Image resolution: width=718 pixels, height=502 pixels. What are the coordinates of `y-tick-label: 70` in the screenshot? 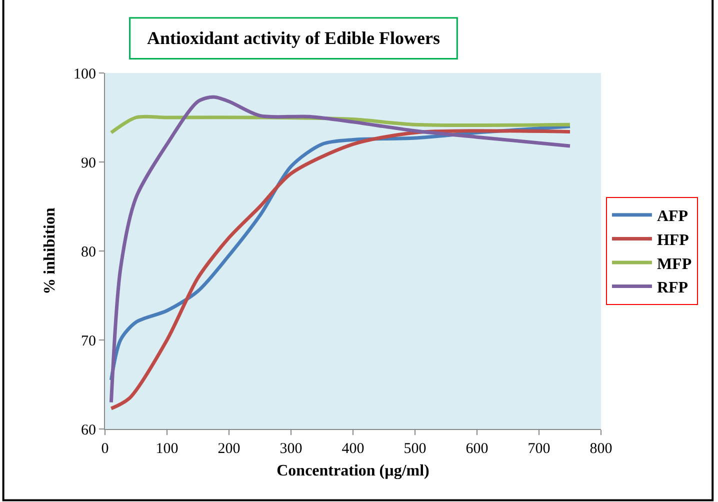 It's located at (88, 341).